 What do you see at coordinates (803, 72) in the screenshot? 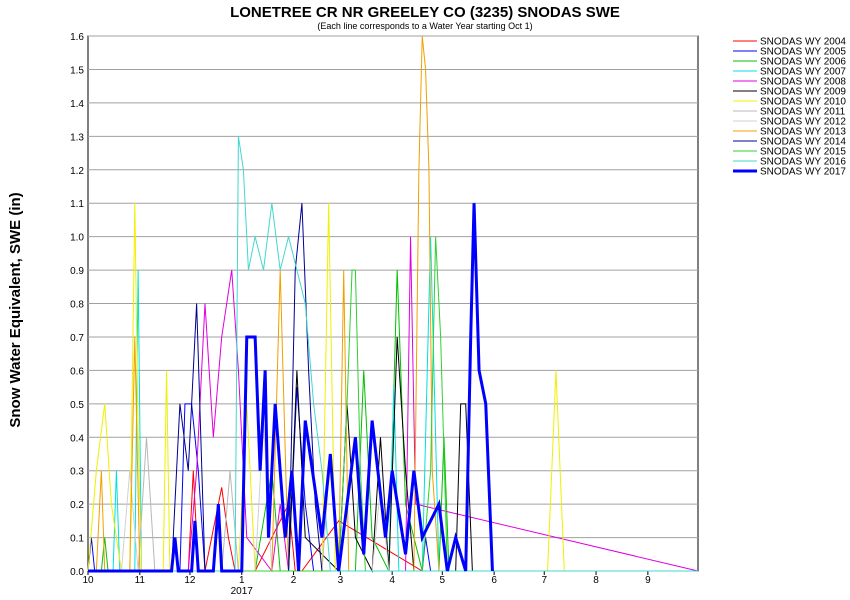
I see `legend-label: SNODAS WY 2007` at bounding box center [803, 72].